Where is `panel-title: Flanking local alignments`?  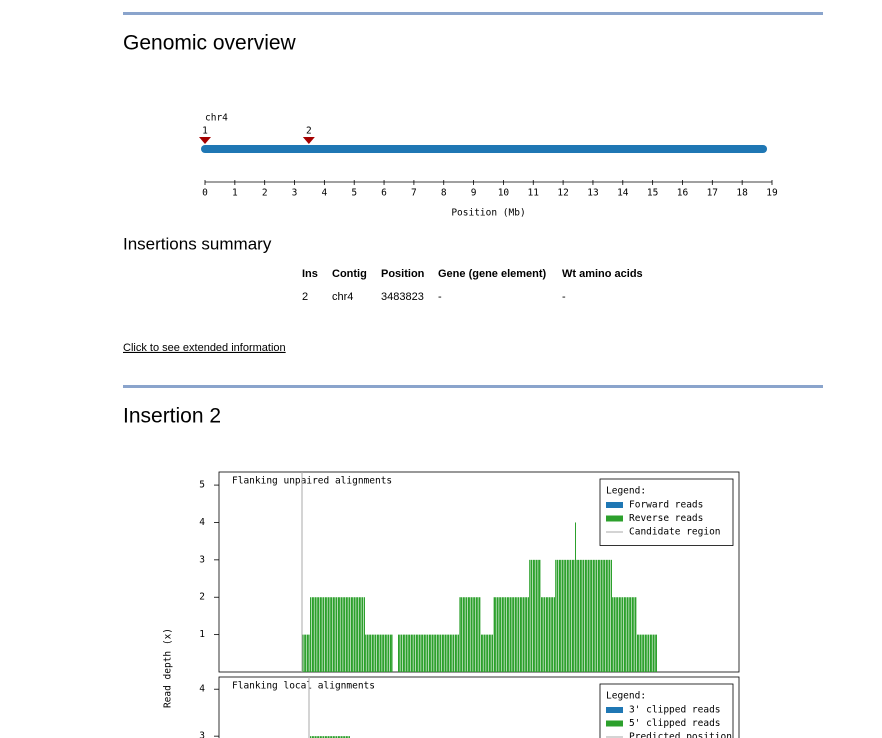 panel-title: Flanking local alignments is located at coordinates (303, 686).